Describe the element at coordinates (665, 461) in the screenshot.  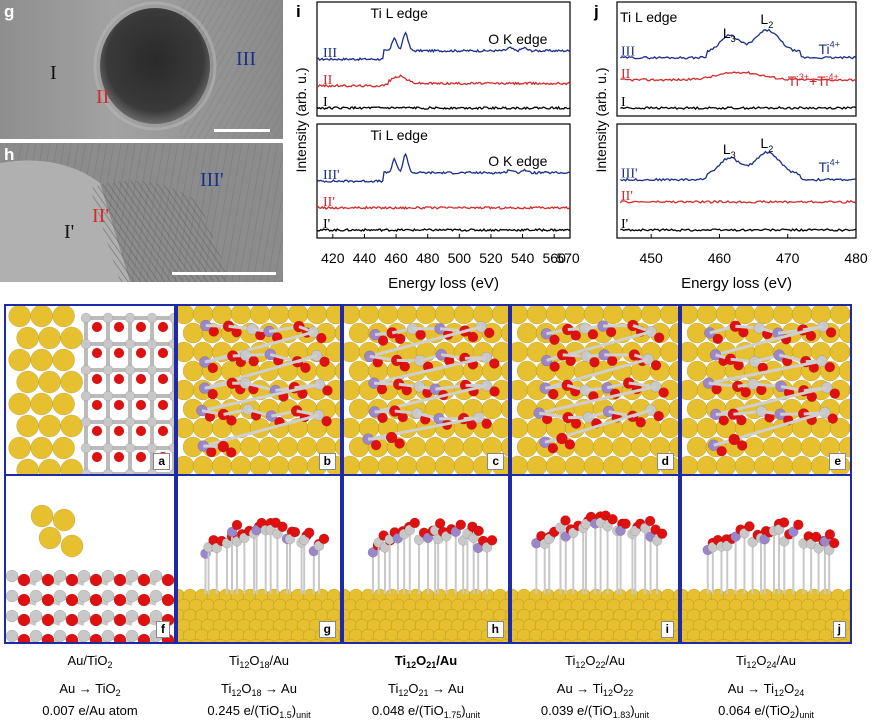
I see `structure-label-d: d` at that location.